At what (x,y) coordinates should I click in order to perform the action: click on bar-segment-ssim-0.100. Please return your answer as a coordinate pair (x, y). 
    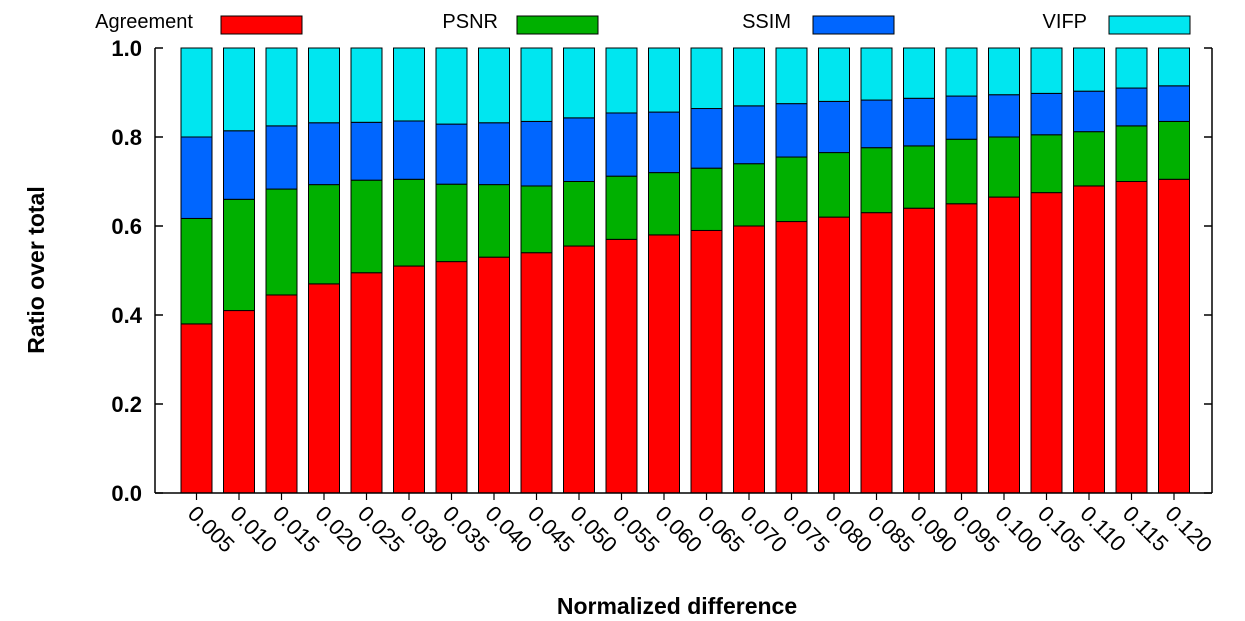
    Looking at the image, I should click on (1004, 116).